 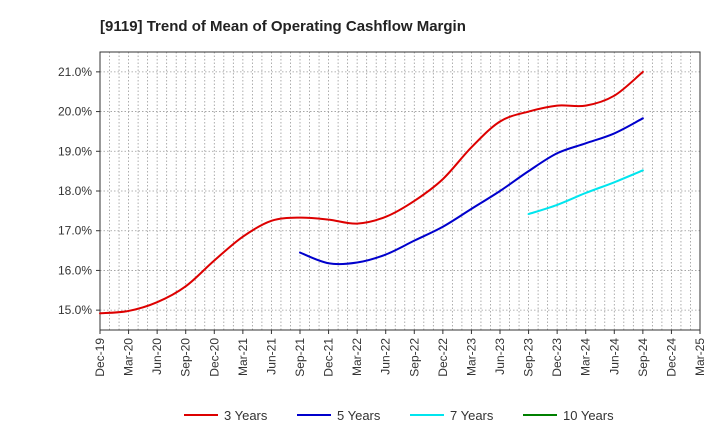 I want to click on x-tick-label: Sep-20, so click(x=186, y=357).